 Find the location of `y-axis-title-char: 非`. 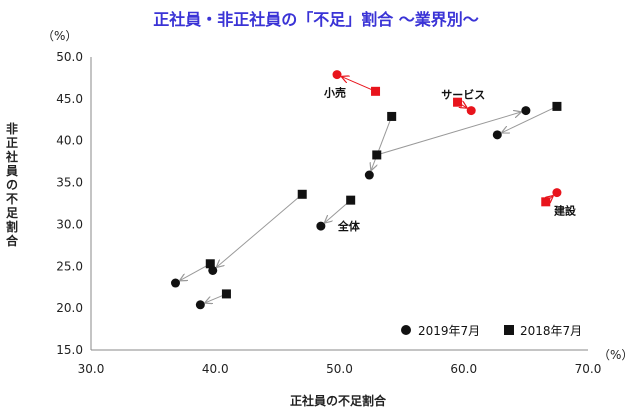

y-axis-title-char: 非 is located at coordinates (12, 128).